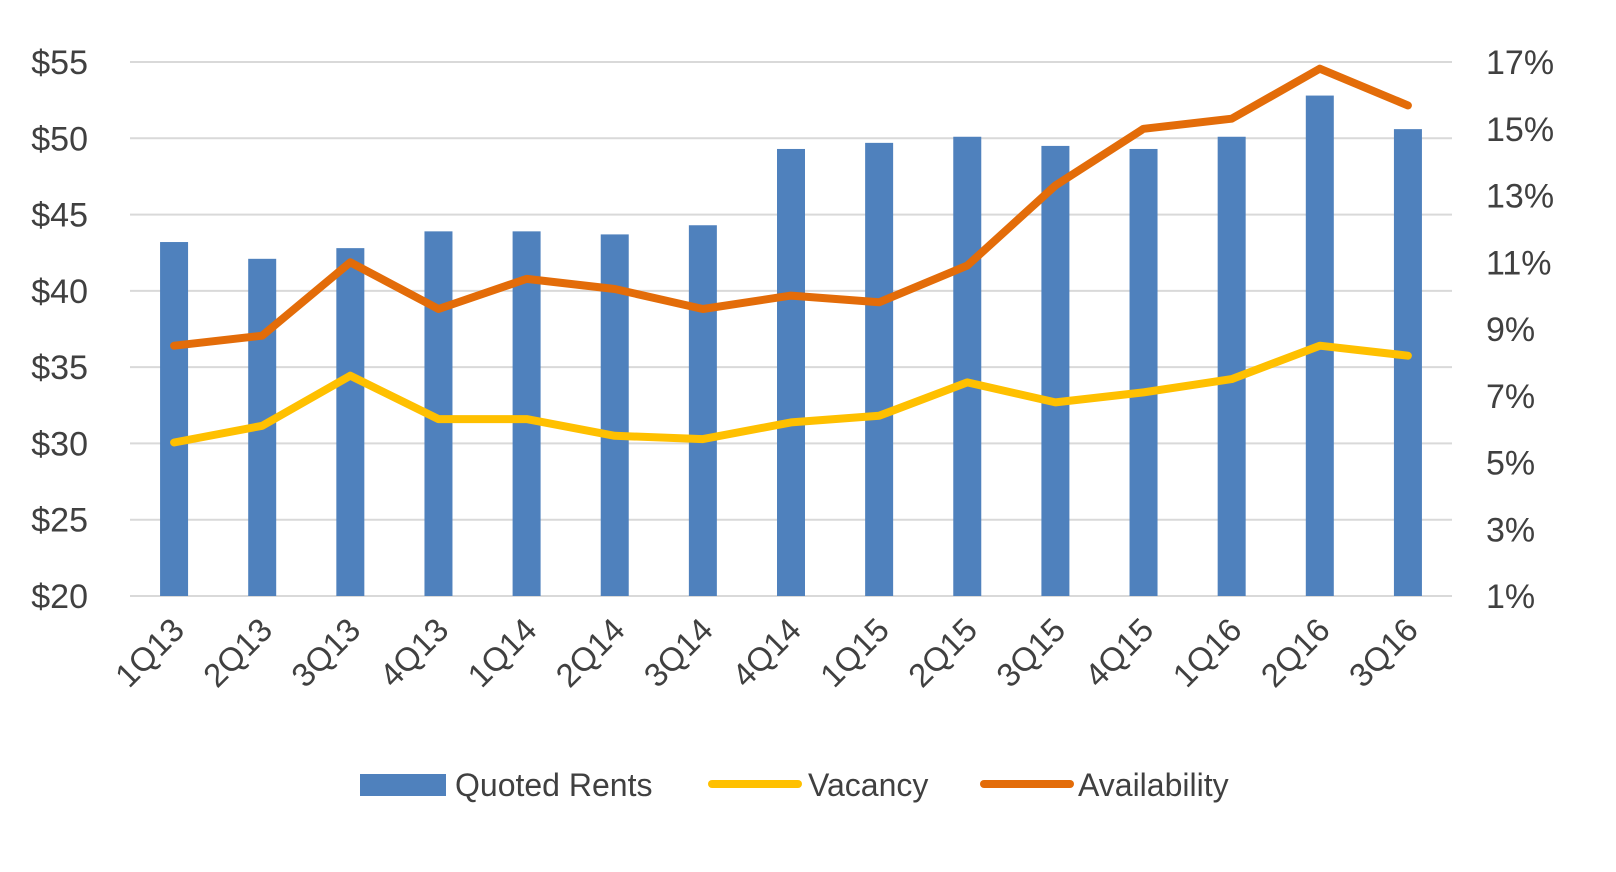 Image resolution: width=1616 pixels, height=872 pixels. I want to click on x-axis-tick-label: 3Q13, so click(325, 652).